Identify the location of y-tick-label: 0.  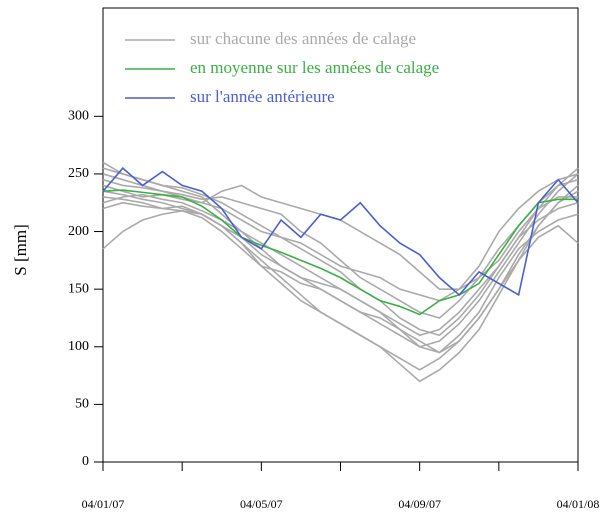
(85, 461).